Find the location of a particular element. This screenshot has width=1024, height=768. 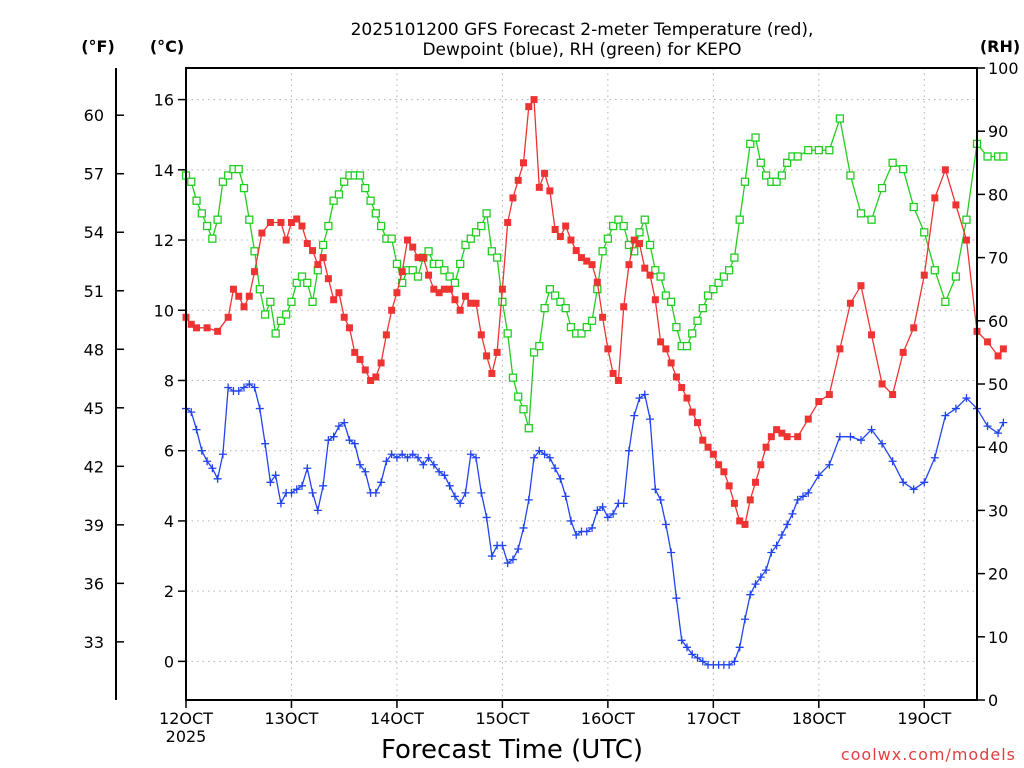

celsius-tick-label: 6 is located at coordinates (169, 451).